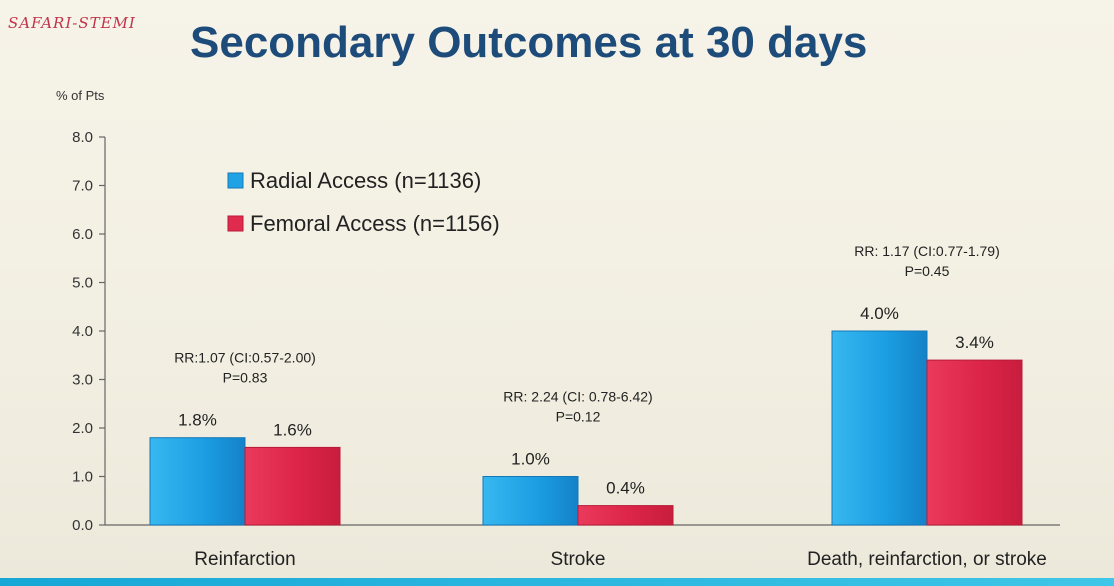 This screenshot has height=586, width=1114. What do you see at coordinates (235, 180) in the screenshot?
I see `radial-legend-swatch` at bounding box center [235, 180].